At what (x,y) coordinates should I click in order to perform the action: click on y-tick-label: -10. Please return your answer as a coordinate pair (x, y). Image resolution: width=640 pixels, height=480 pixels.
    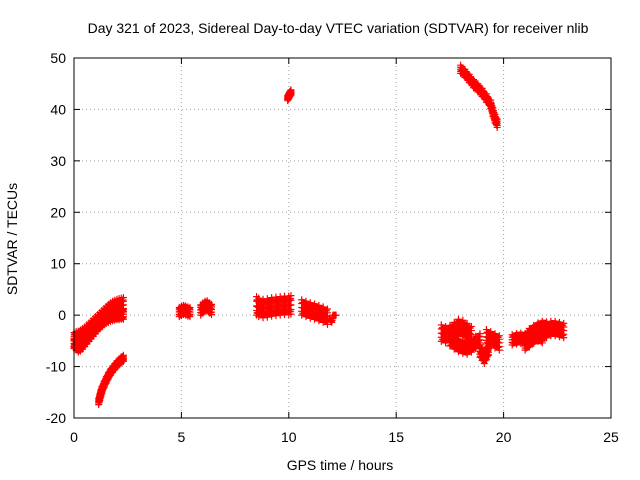
    Looking at the image, I should click on (56, 367).